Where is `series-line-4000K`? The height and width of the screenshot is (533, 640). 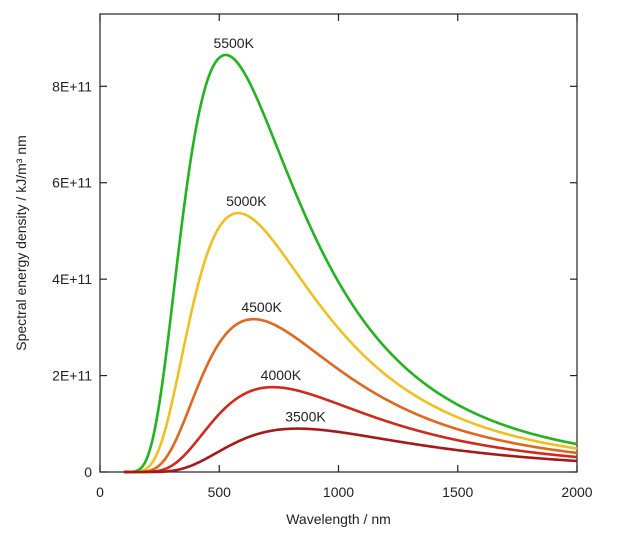
series-line-4000K is located at coordinates (350, 429).